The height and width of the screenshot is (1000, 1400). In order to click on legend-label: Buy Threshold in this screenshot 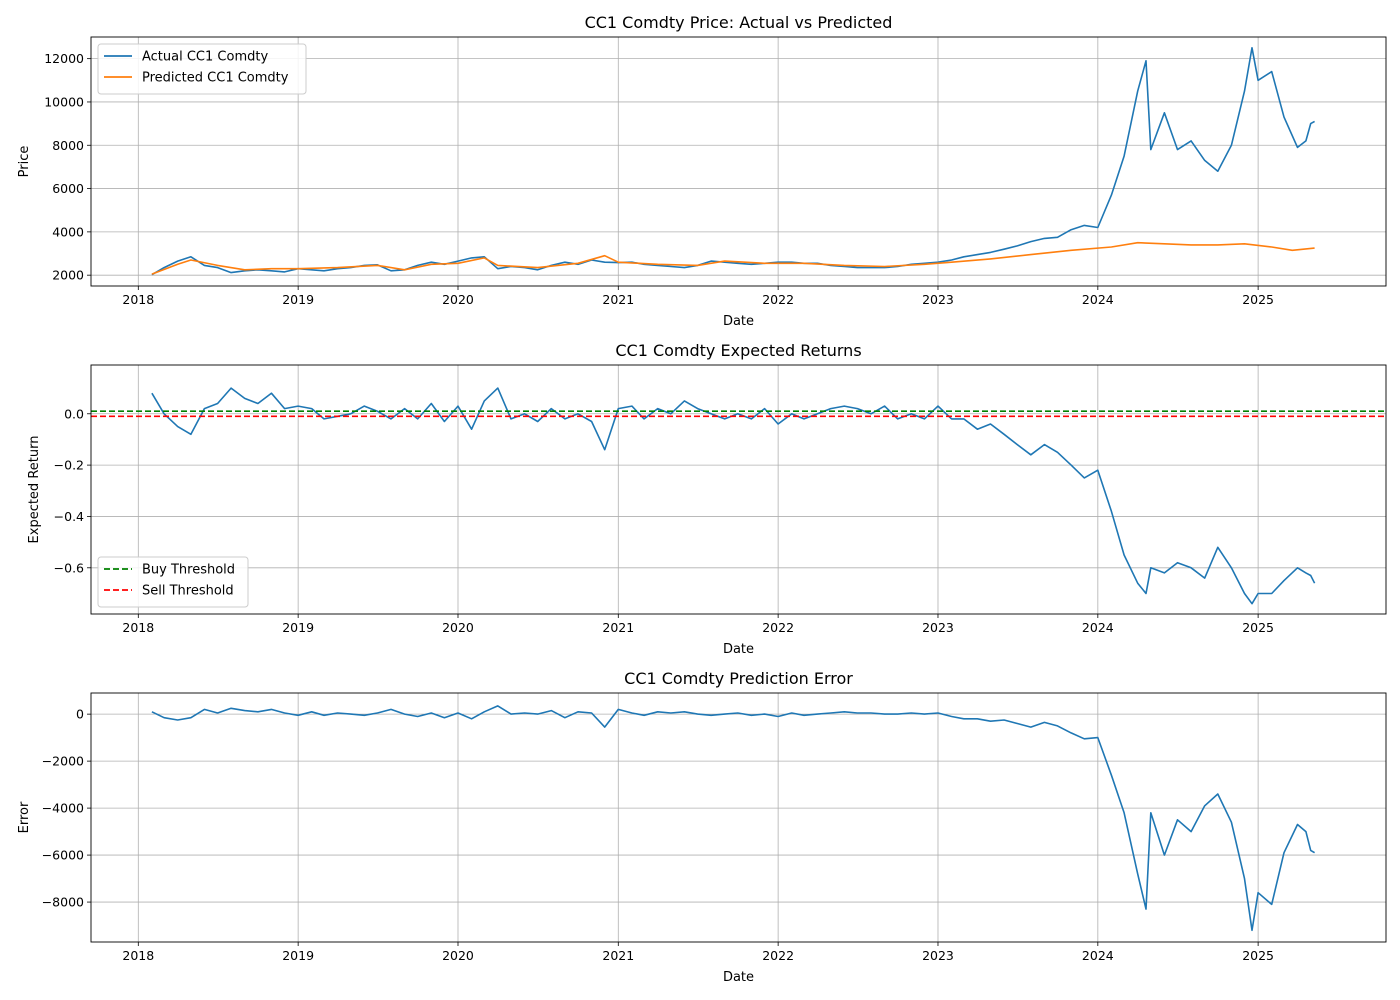, I will do `click(188, 570)`.